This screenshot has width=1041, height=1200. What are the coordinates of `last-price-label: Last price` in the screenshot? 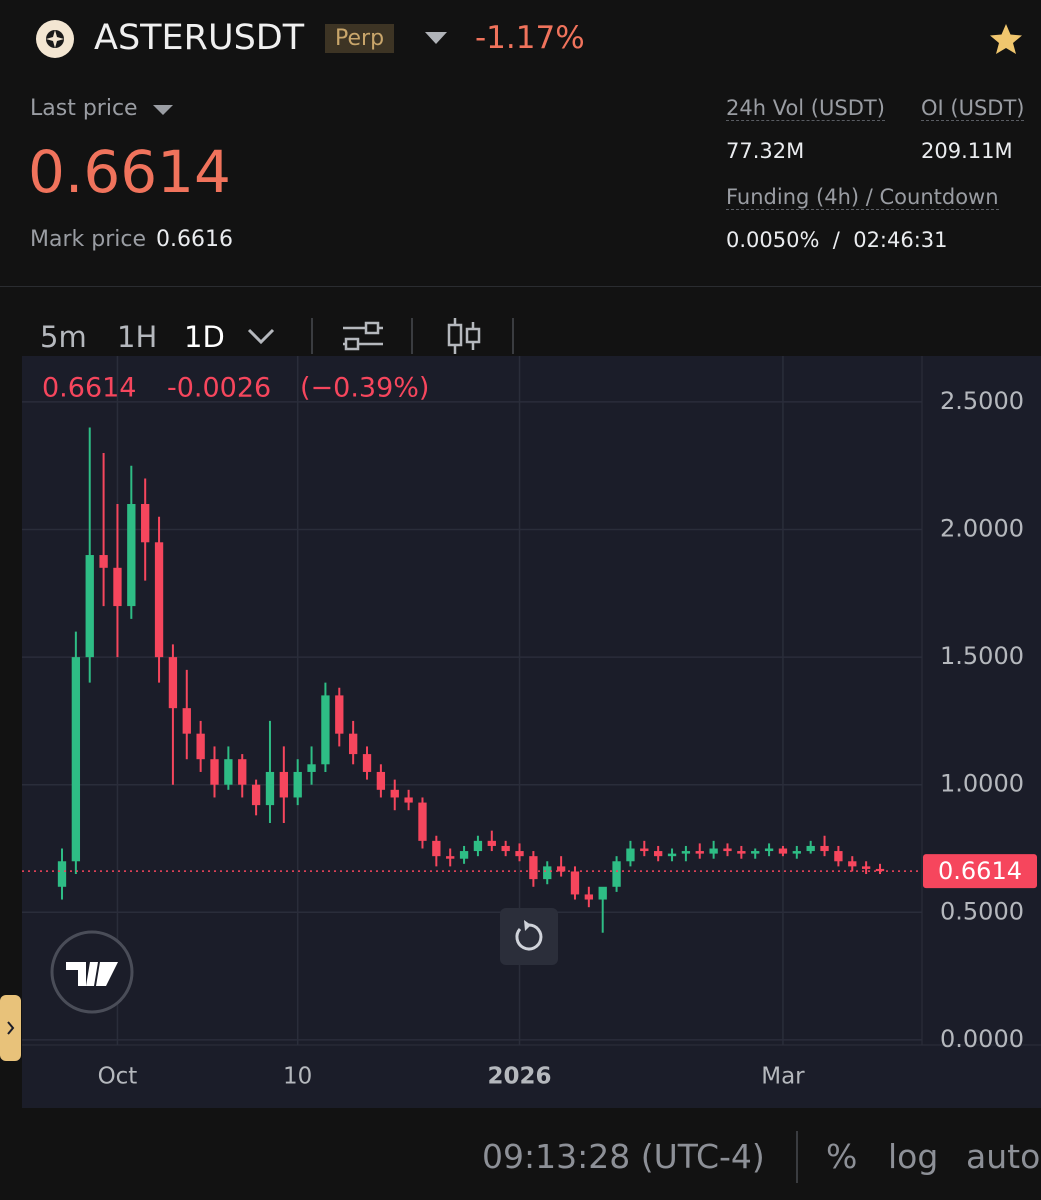 It's located at (84, 108).